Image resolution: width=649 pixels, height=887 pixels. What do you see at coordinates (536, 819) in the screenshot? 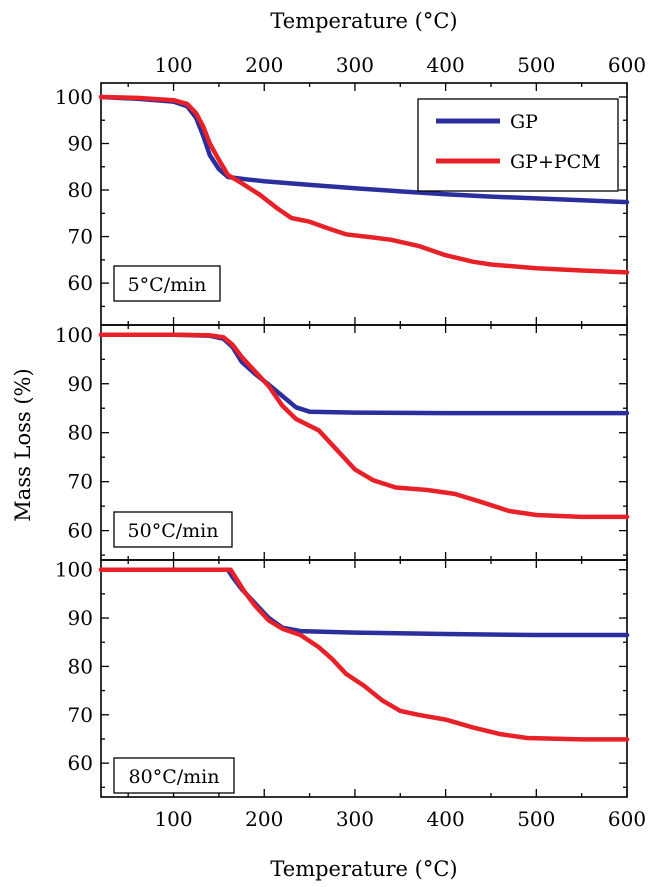
I see `bottom-x-tick-label: 500` at bounding box center [536, 819].